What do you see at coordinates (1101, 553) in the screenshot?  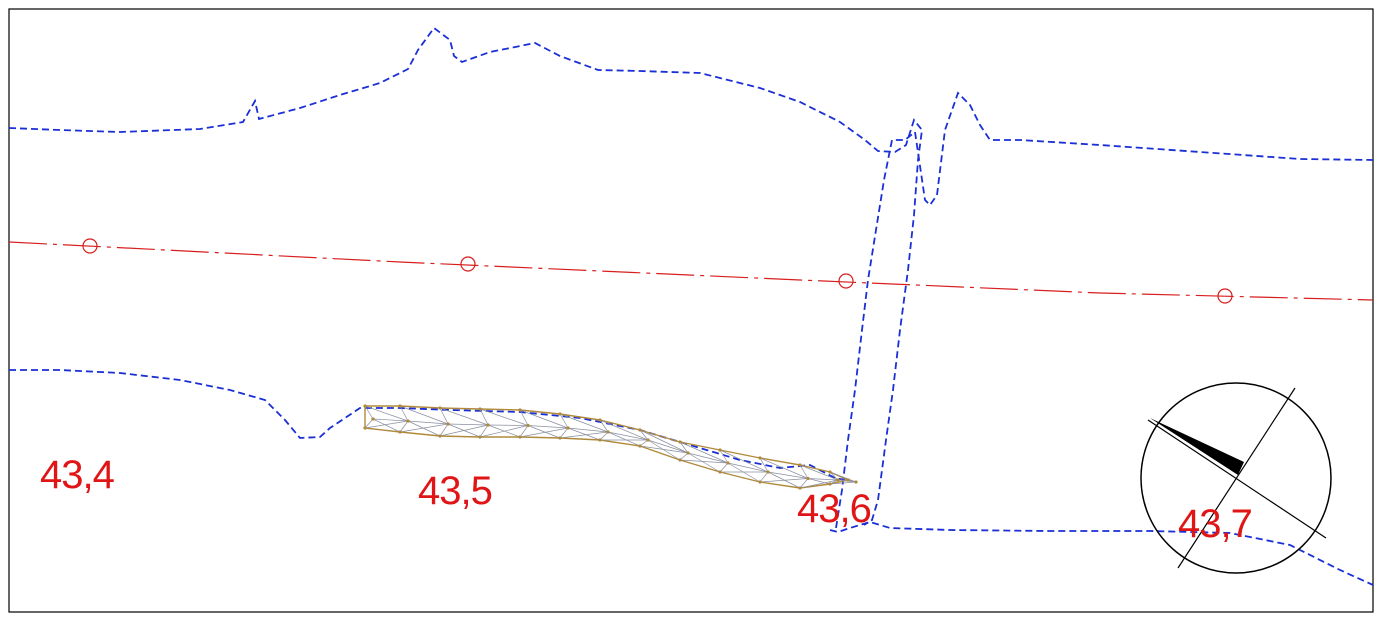 I see `lower-right-boundary-line` at bounding box center [1101, 553].